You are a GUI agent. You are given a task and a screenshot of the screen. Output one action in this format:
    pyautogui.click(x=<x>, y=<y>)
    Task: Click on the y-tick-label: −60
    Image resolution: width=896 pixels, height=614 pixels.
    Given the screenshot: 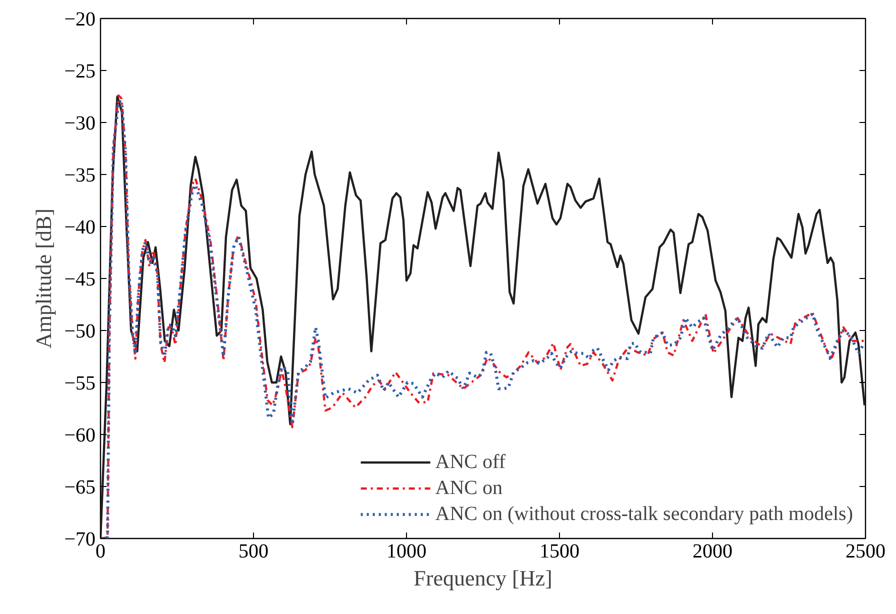 What is the action you would take?
    pyautogui.click(x=80, y=435)
    